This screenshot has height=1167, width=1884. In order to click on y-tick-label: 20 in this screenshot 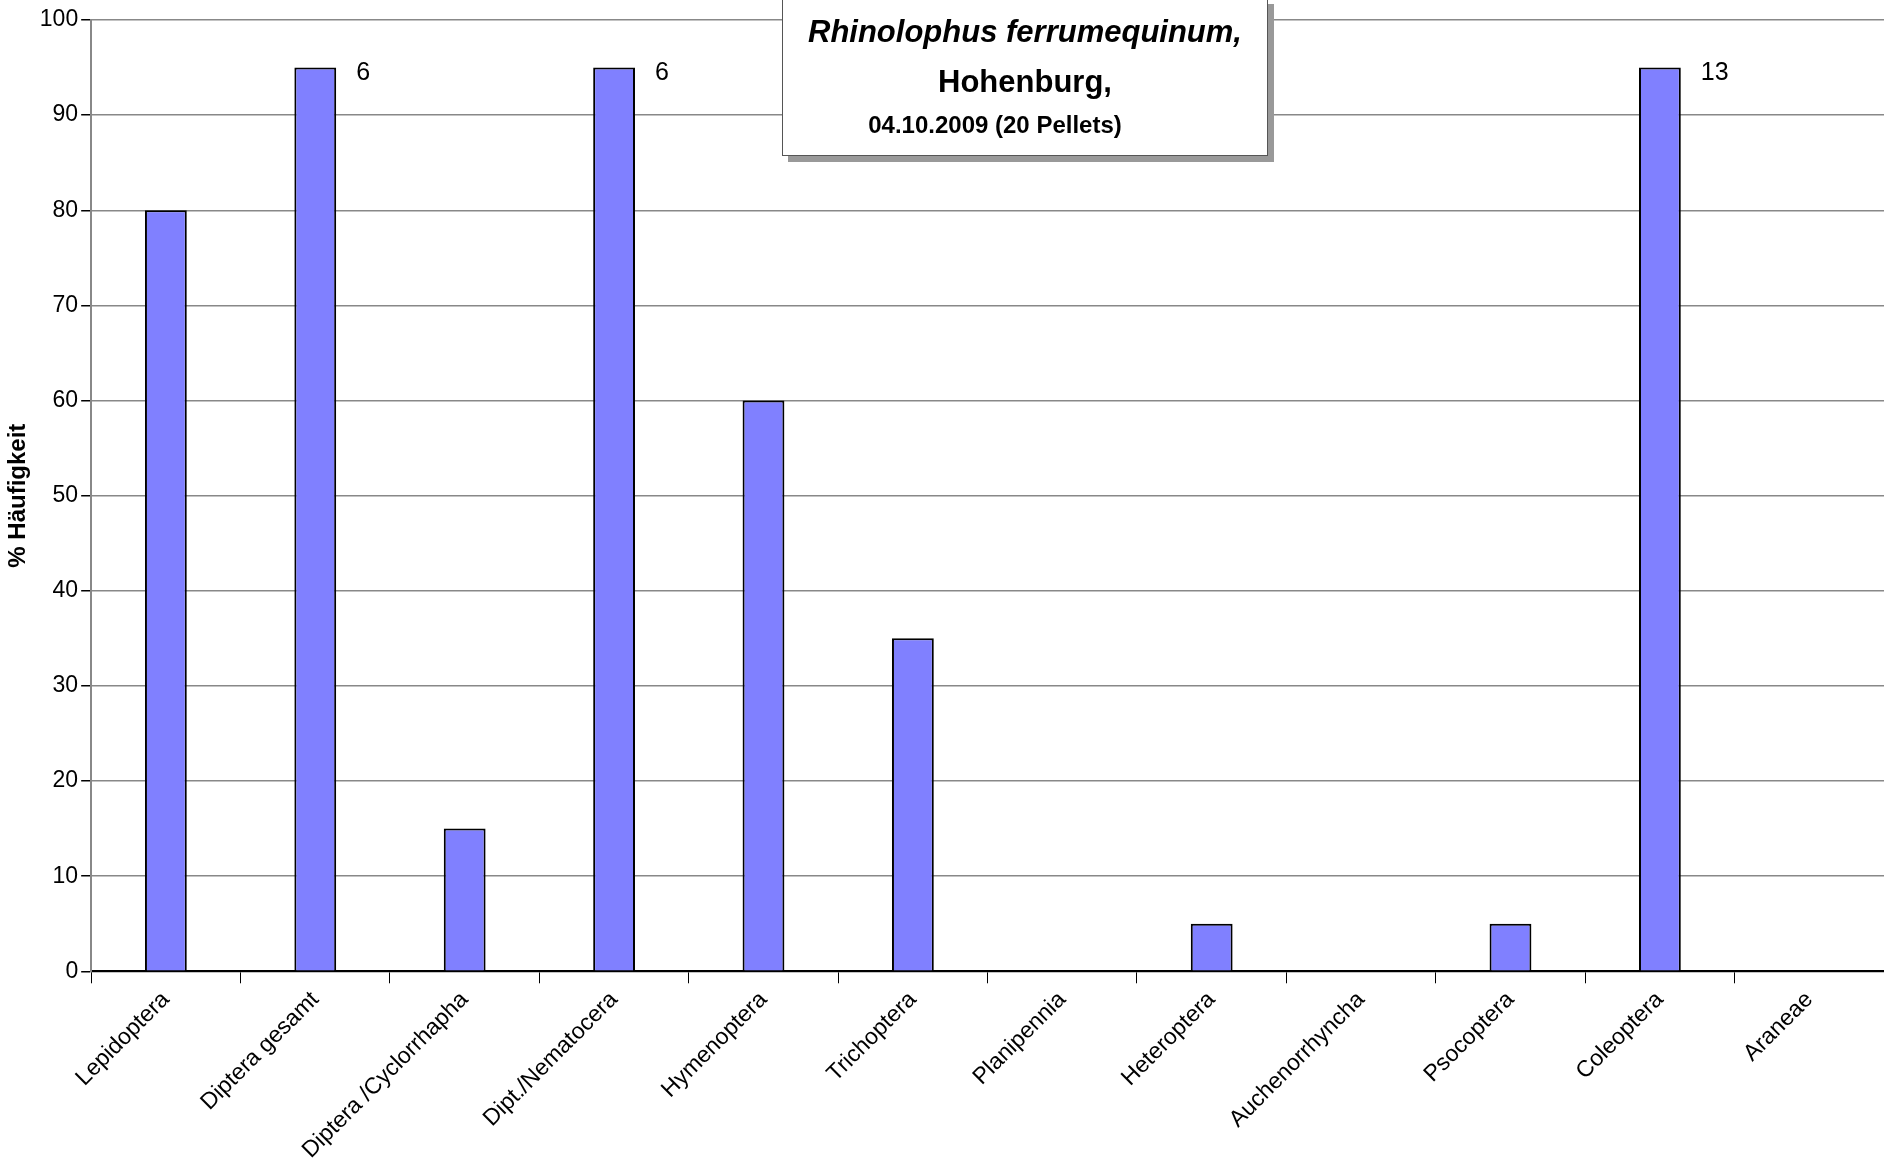, I will do `click(65, 779)`.